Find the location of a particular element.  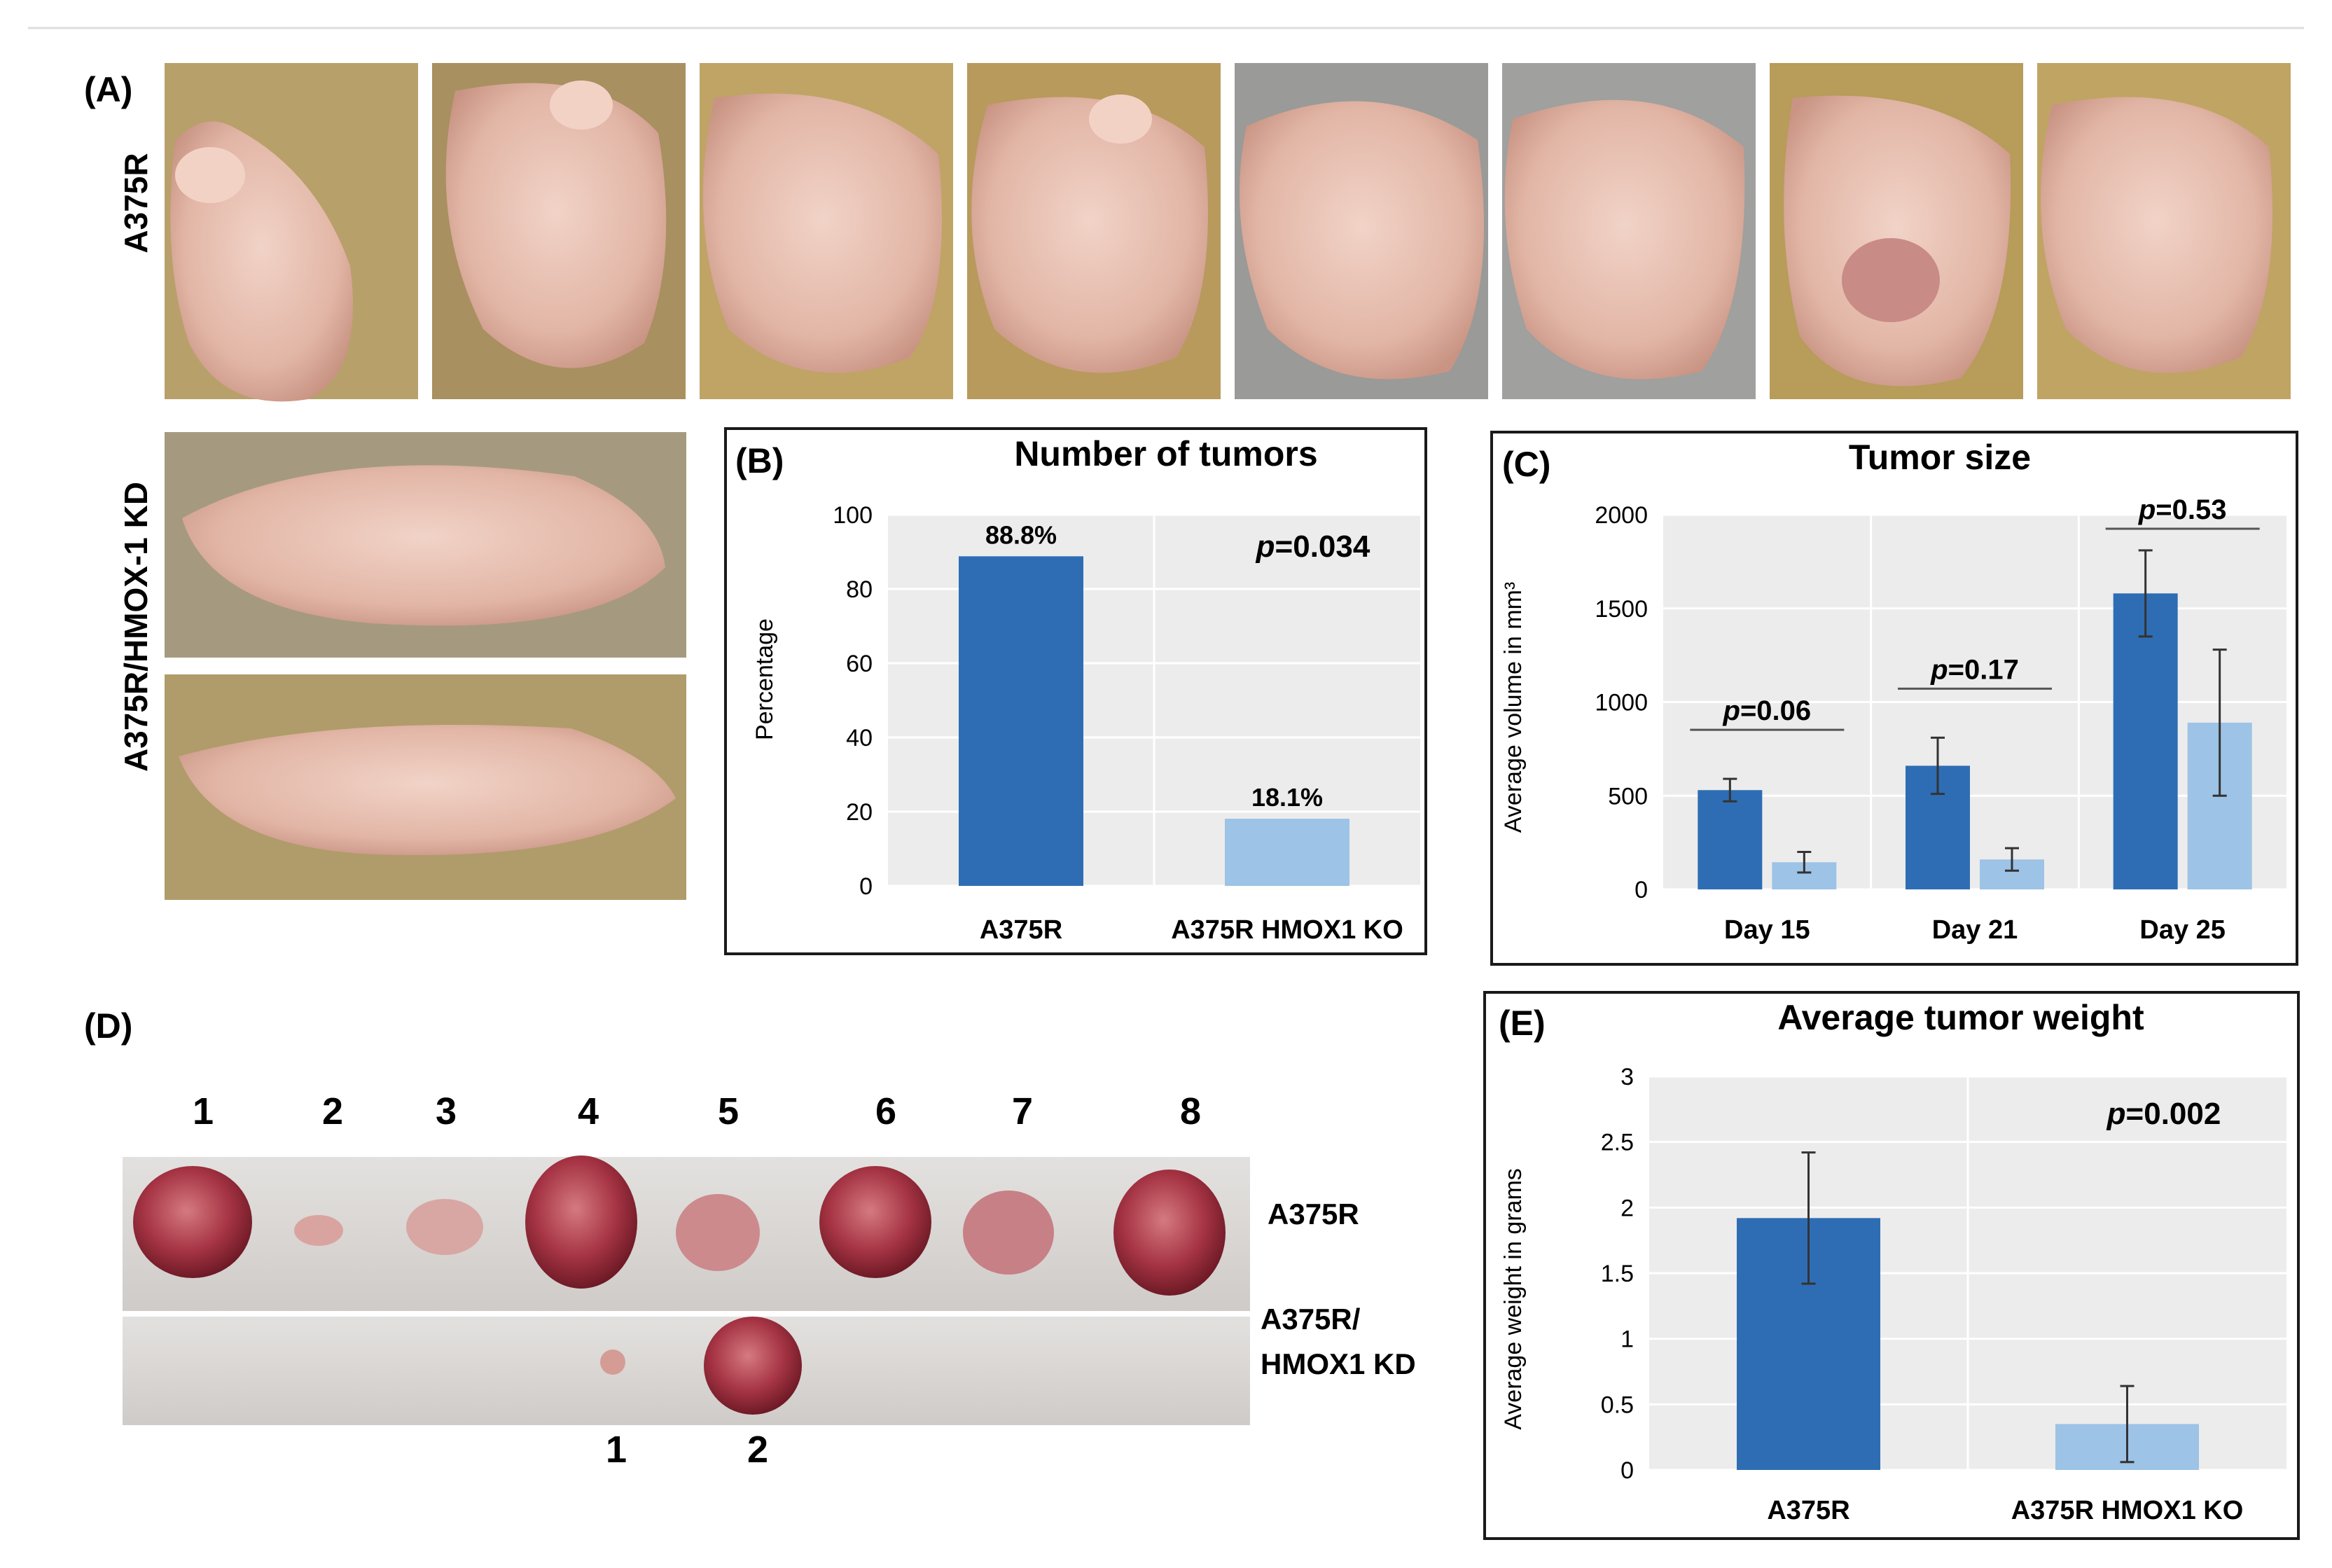

chart-b-pvalue: p=0.034 is located at coordinates (1313, 546).